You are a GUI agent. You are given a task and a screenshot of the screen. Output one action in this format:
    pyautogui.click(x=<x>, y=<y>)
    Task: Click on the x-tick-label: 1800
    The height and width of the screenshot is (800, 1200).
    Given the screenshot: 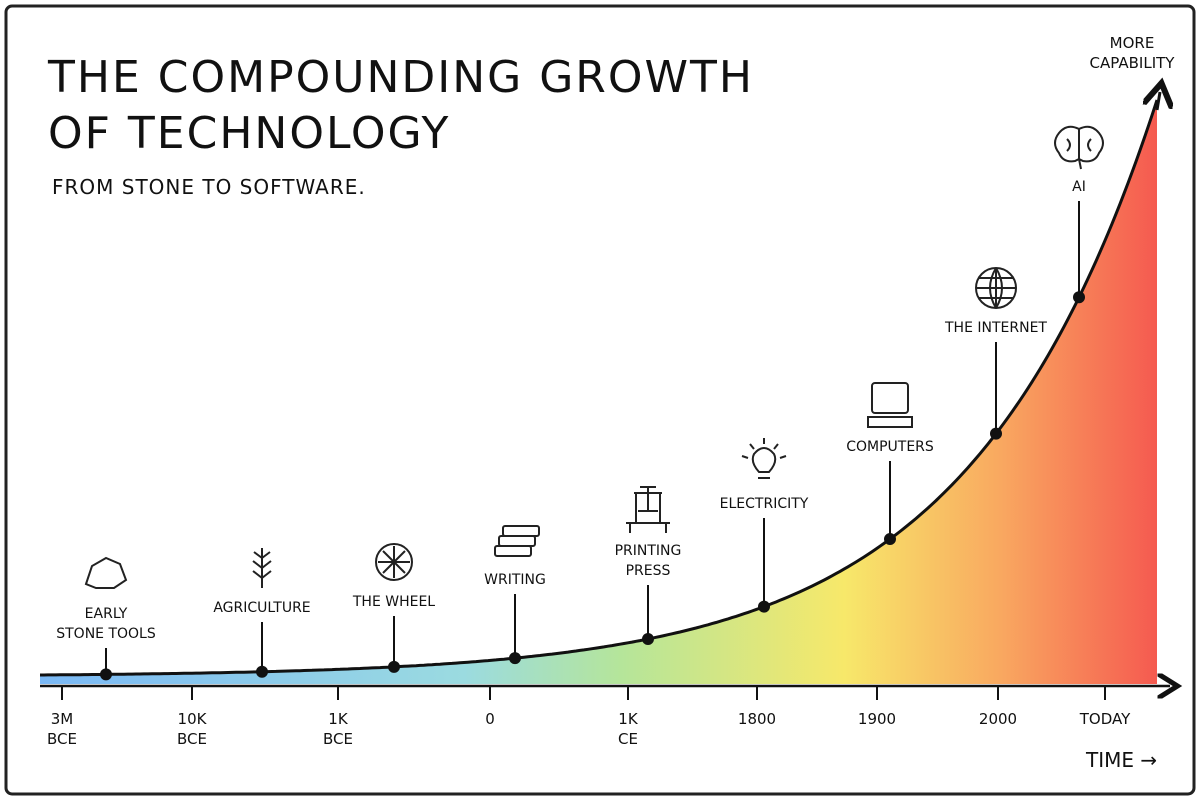 What is the action you would take?
    pyautogui.click(x=757, y=719)
    